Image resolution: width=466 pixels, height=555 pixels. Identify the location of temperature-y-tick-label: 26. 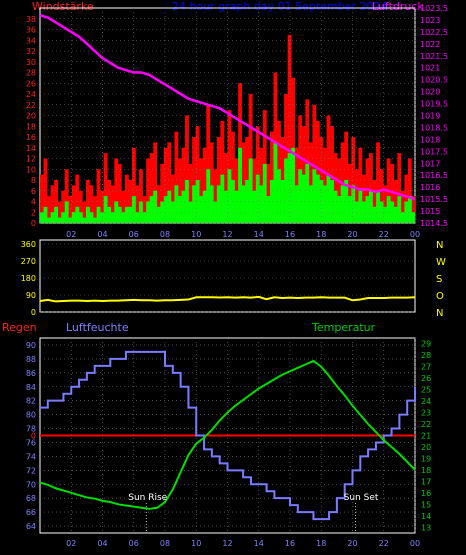
(426, 378).